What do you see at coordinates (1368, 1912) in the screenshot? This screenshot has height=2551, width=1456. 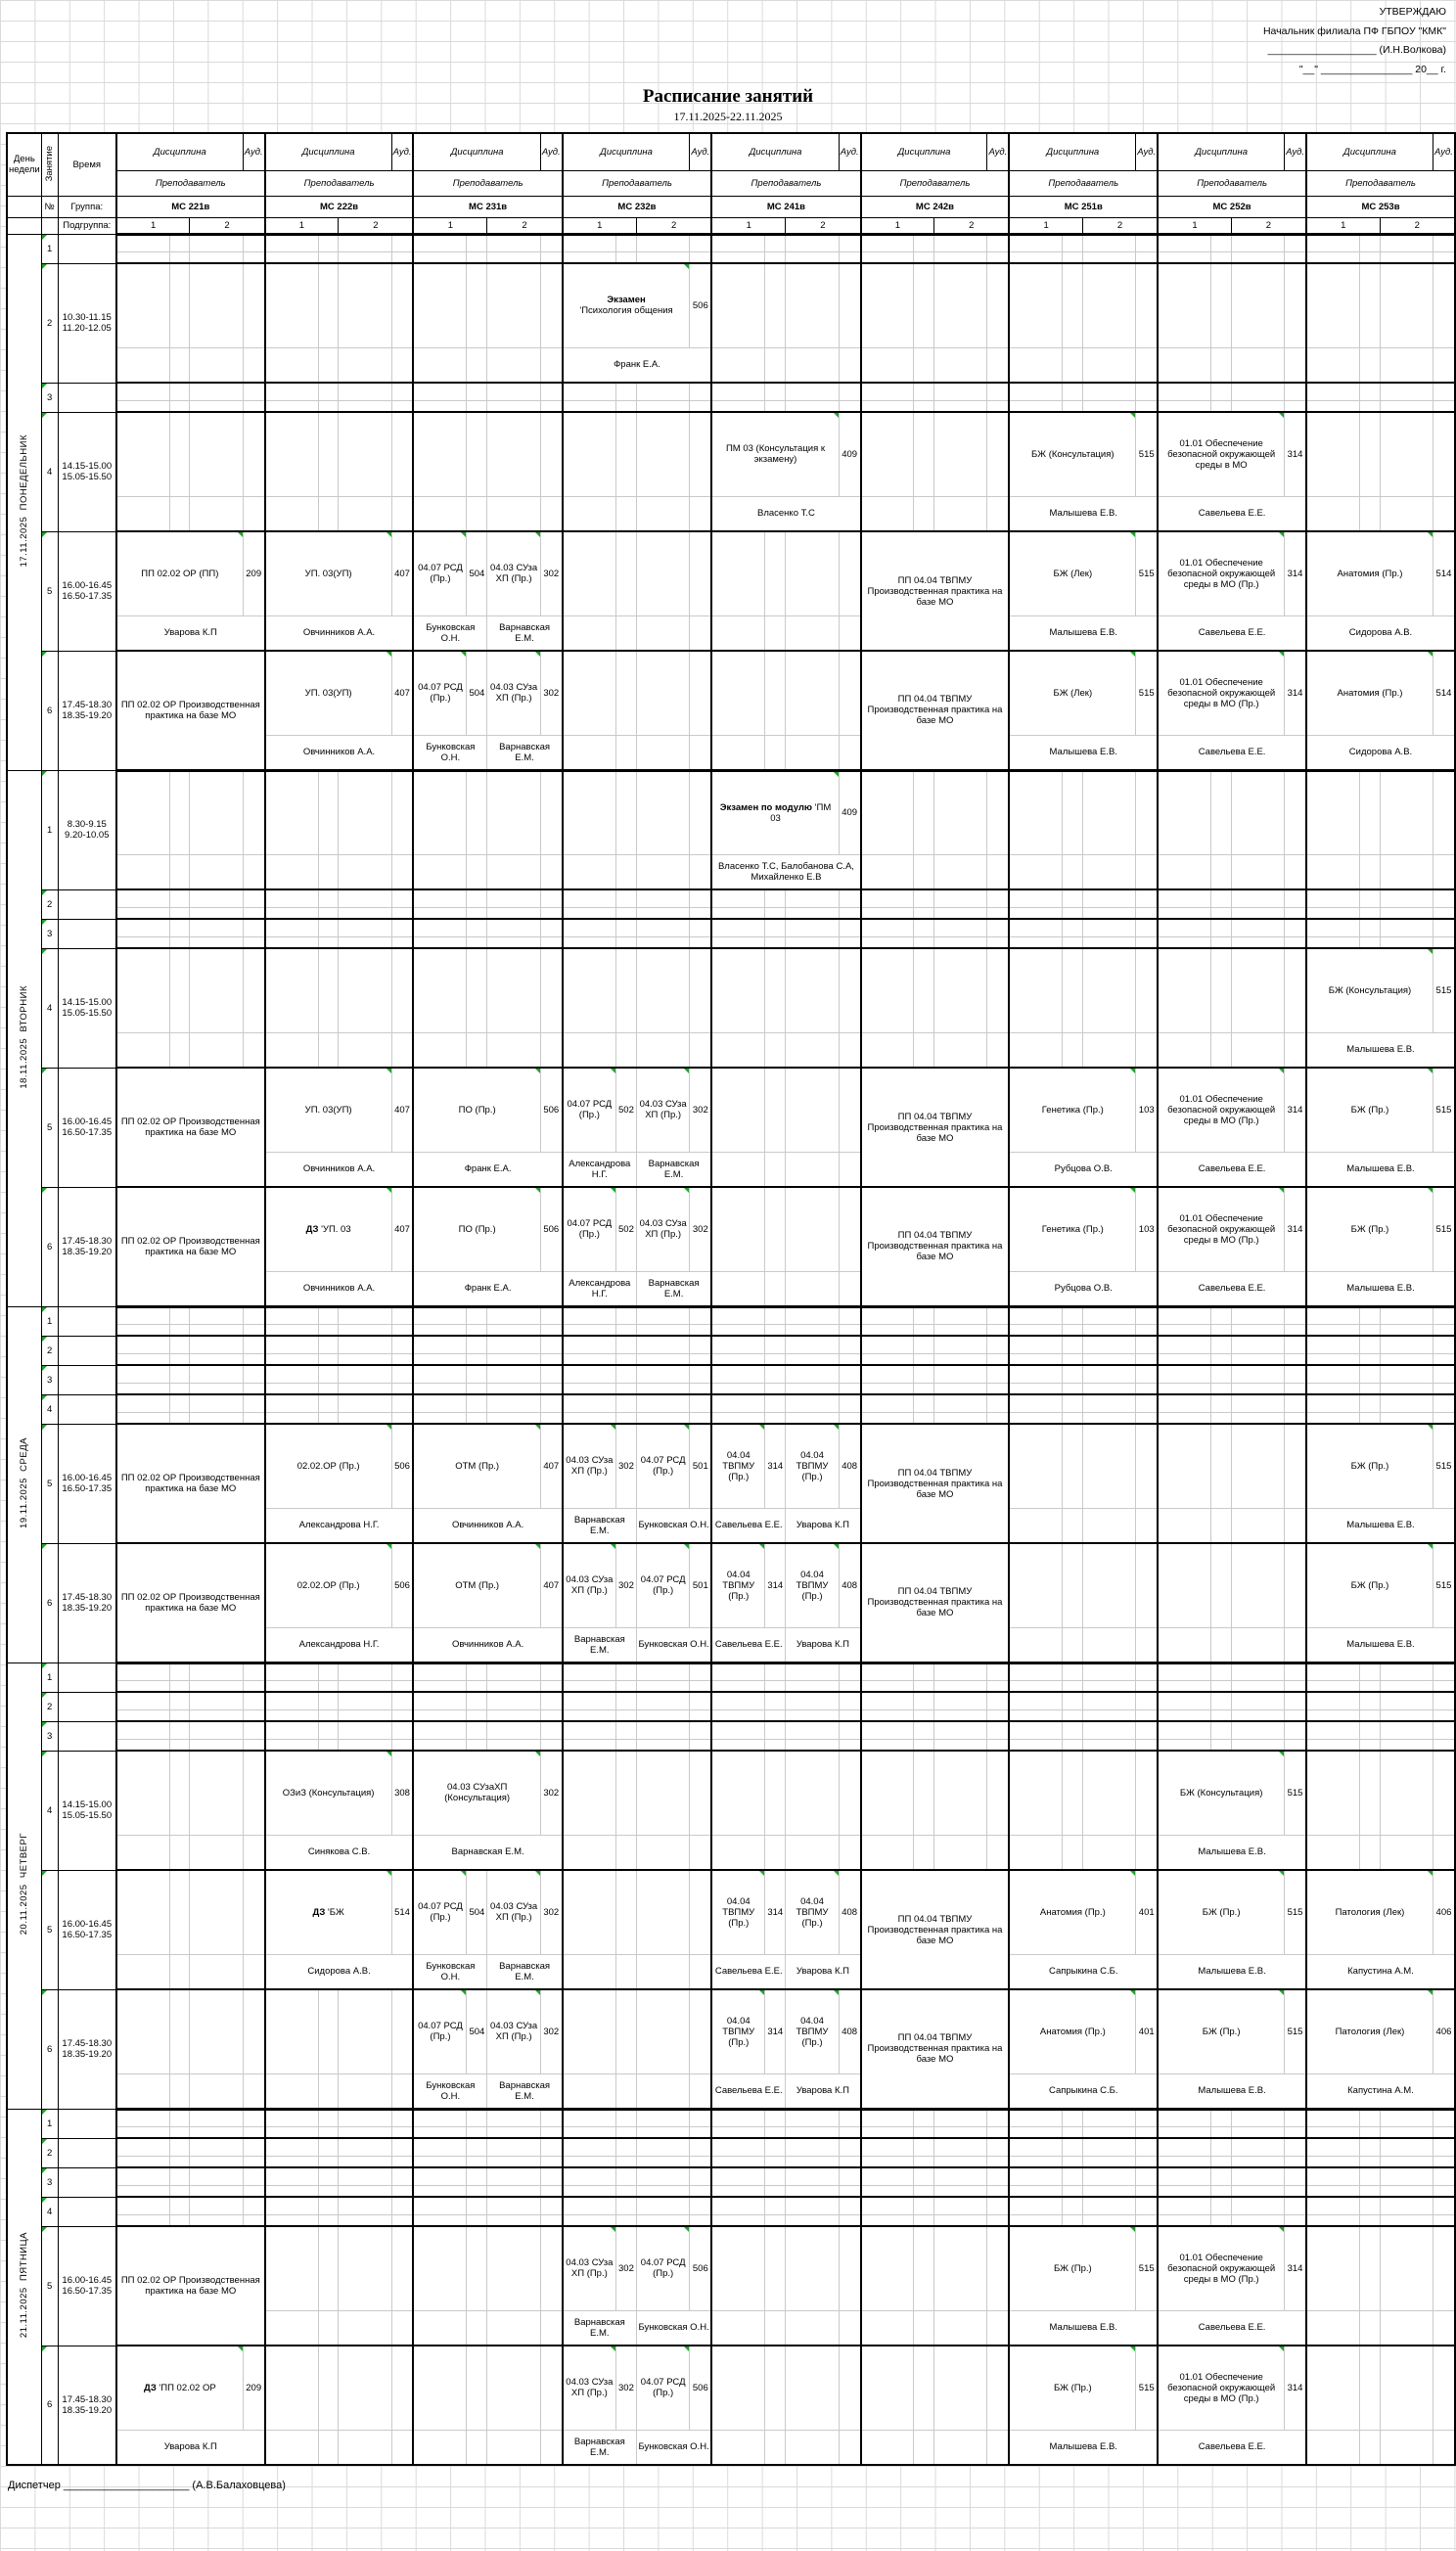 I see `discipline-cell: Патология (Лек)` at bounding box center [1368, 1912].